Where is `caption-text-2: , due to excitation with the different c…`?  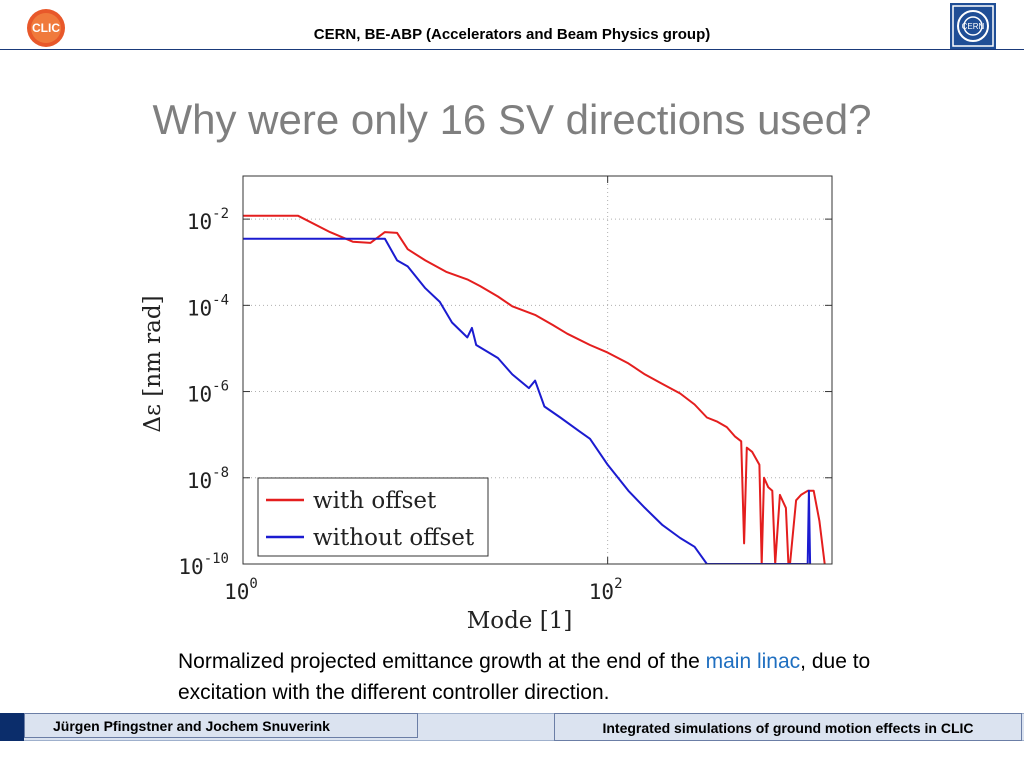 caption-text-2: , due to excitation with the different c… is located at coordinates (524, 677).